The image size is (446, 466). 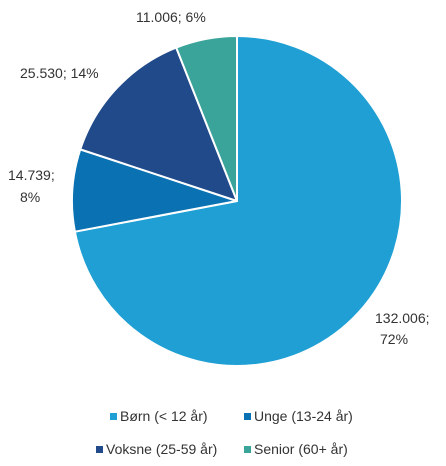 I want to click on legend-item-senior: Senior (60+ år), so click(x=296, y=449).